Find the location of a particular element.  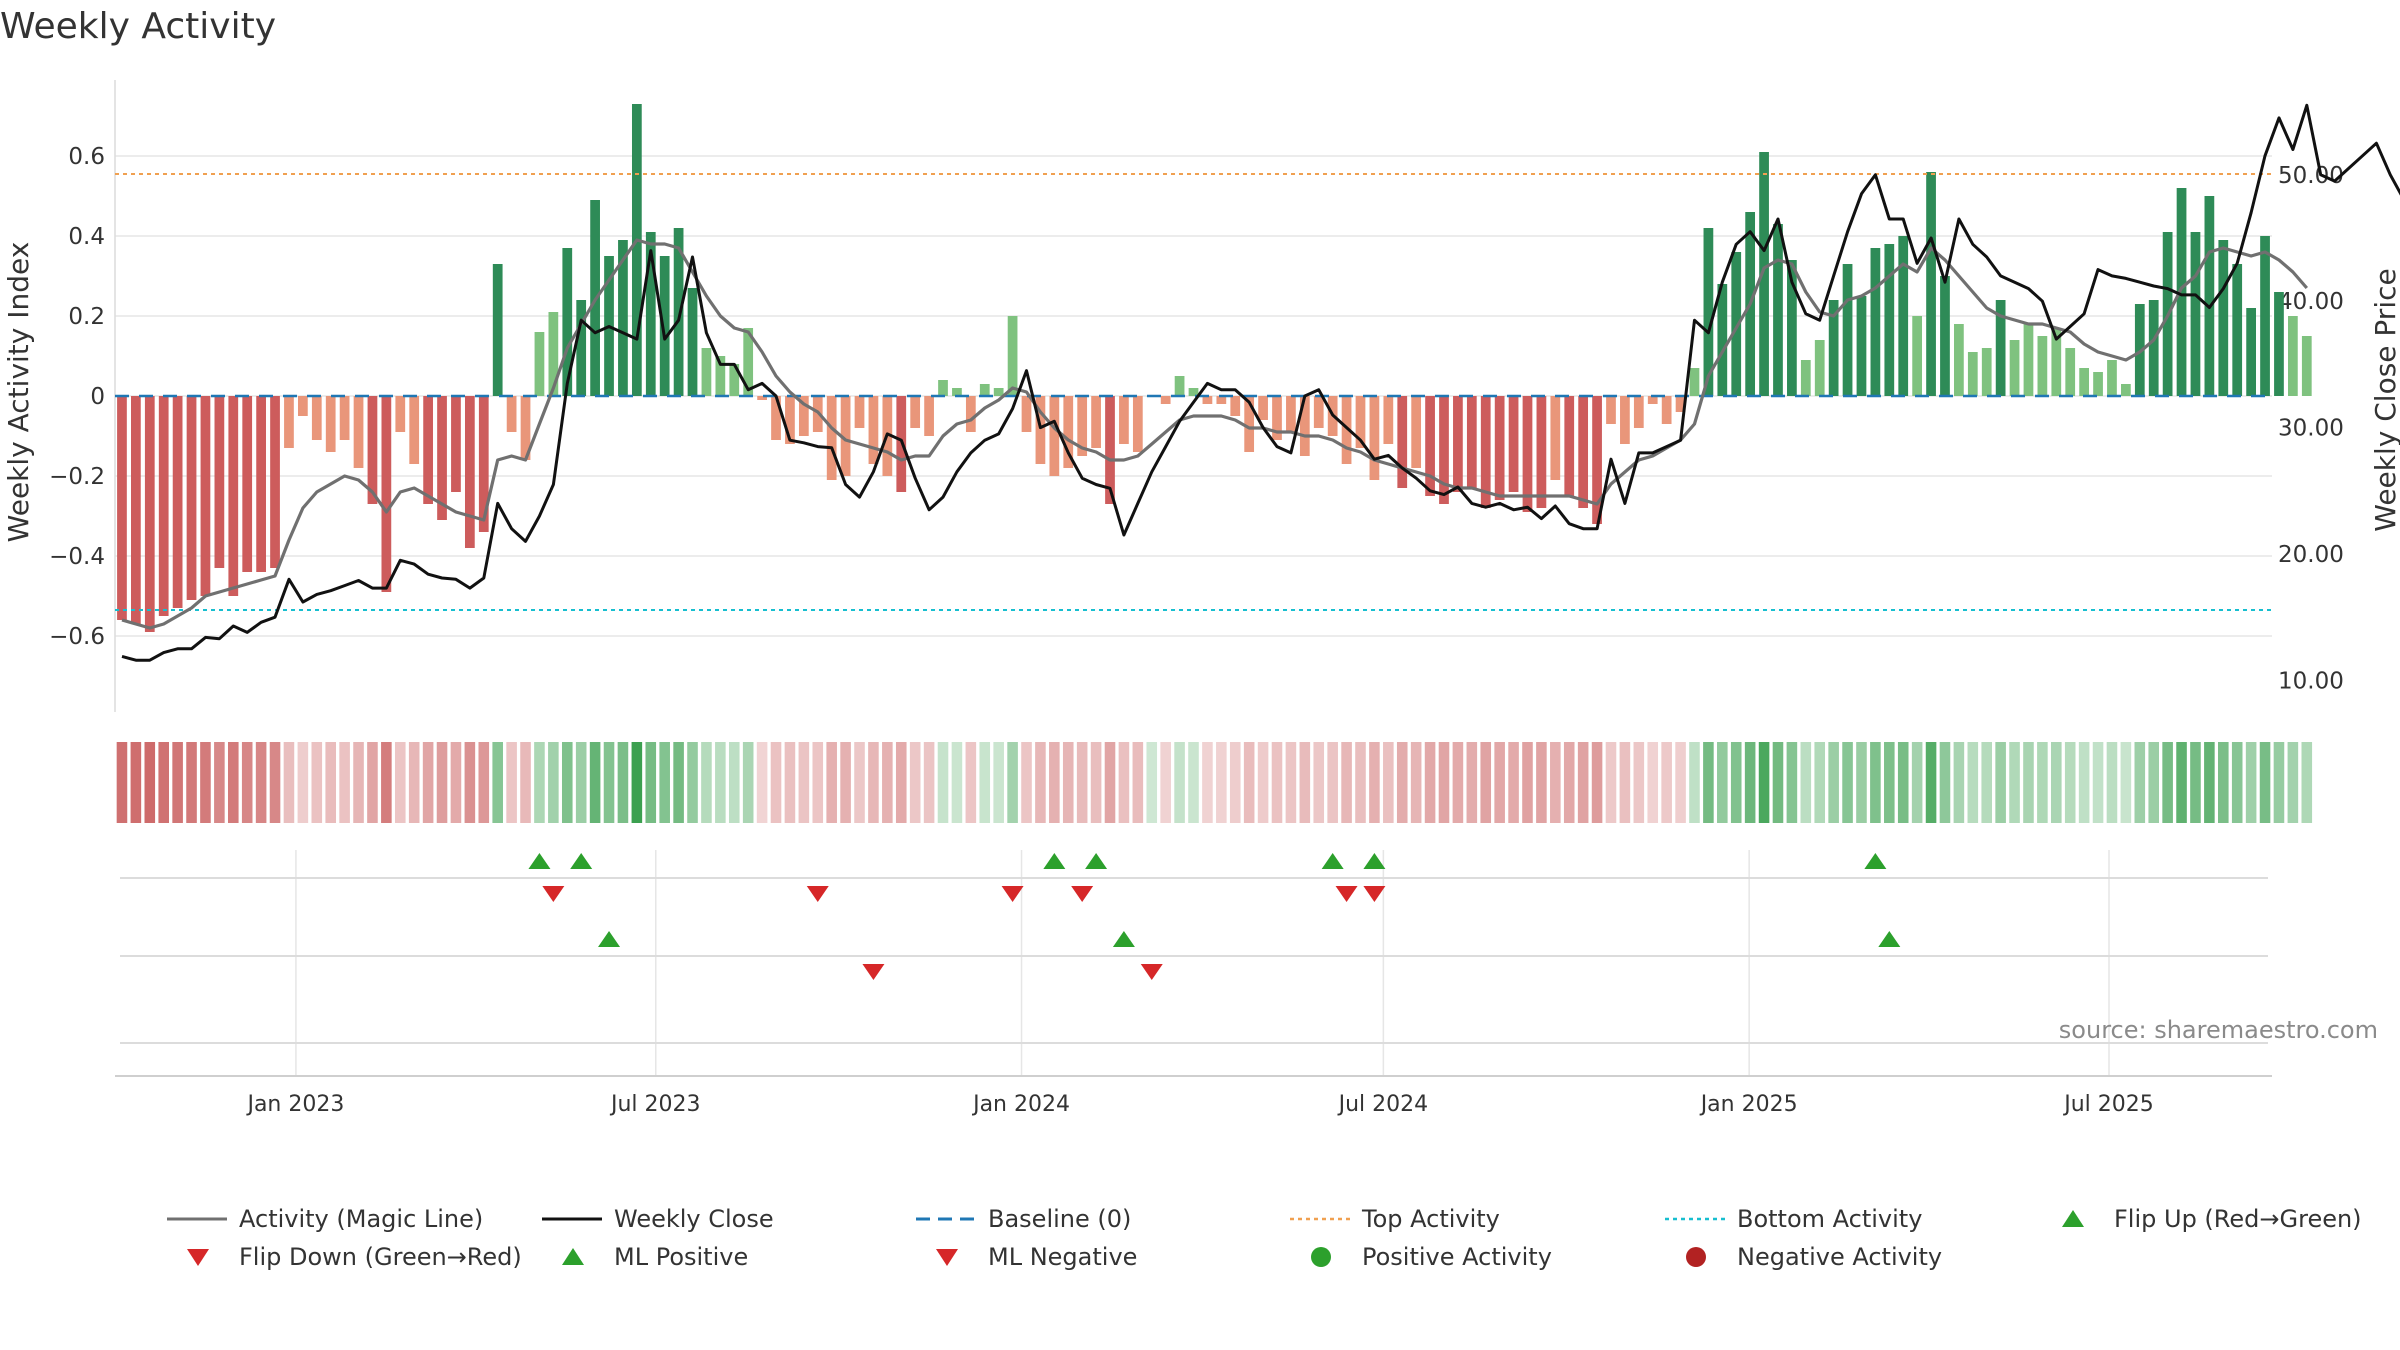

legend-swatch-bottom is located at coordinates (1695, 1219).